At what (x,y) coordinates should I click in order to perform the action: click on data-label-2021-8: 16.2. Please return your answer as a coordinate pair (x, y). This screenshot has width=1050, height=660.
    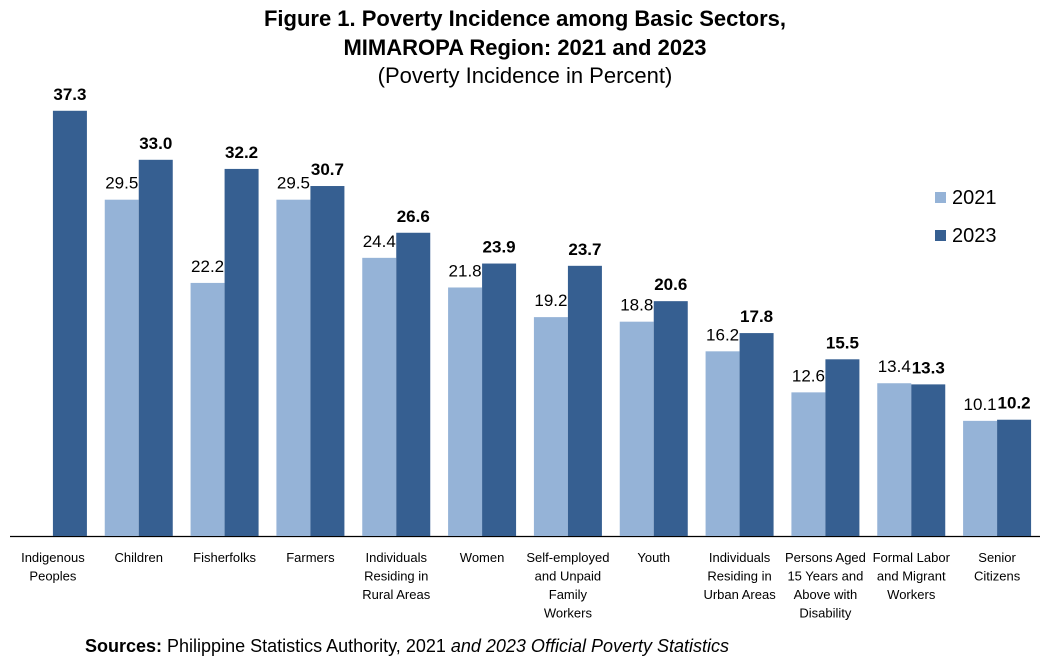
    Looking at the image, I should click on (722, 334).